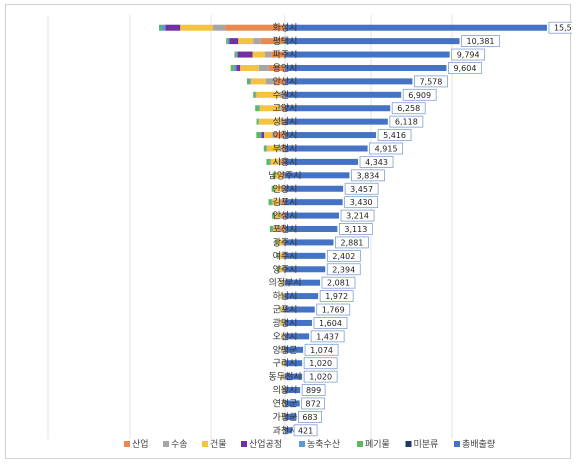  Describe the element at coordinates (278, 255) in the screenshot. I see `bar-농축수산-여주시` at that location.